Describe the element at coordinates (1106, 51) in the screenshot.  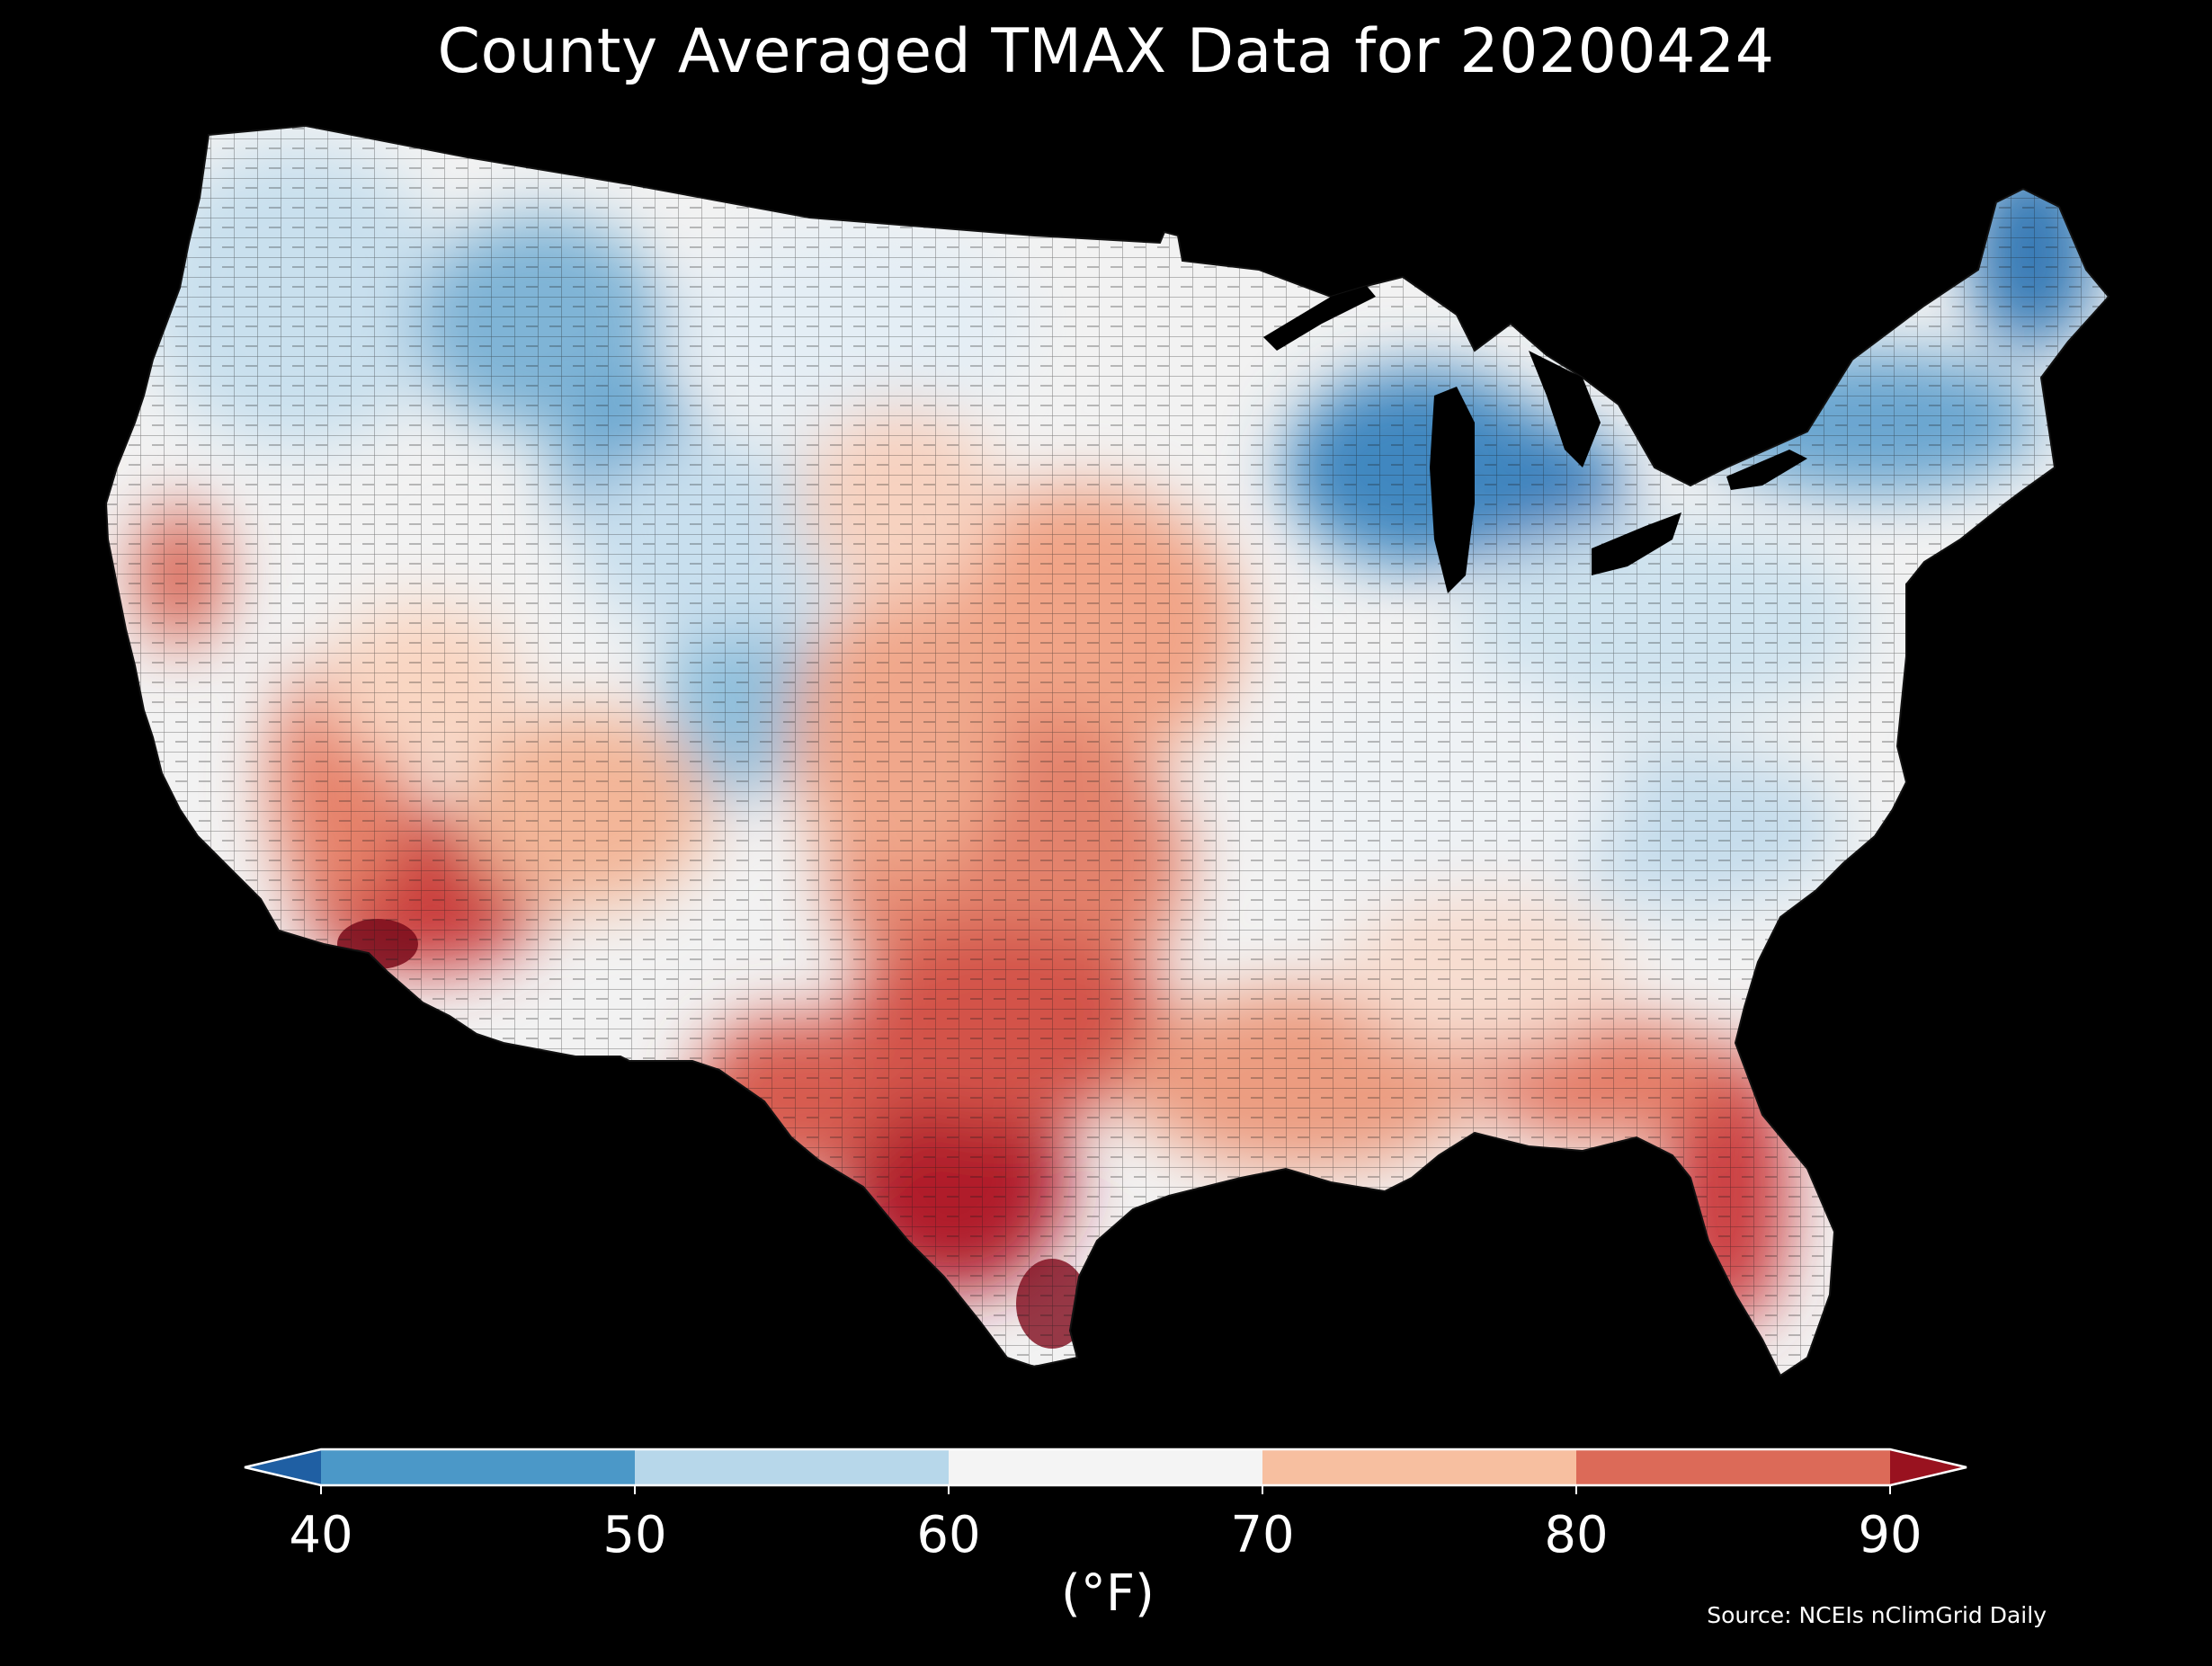
I see `map-title: County Averaged TMAX Data for 20200424` at that location.